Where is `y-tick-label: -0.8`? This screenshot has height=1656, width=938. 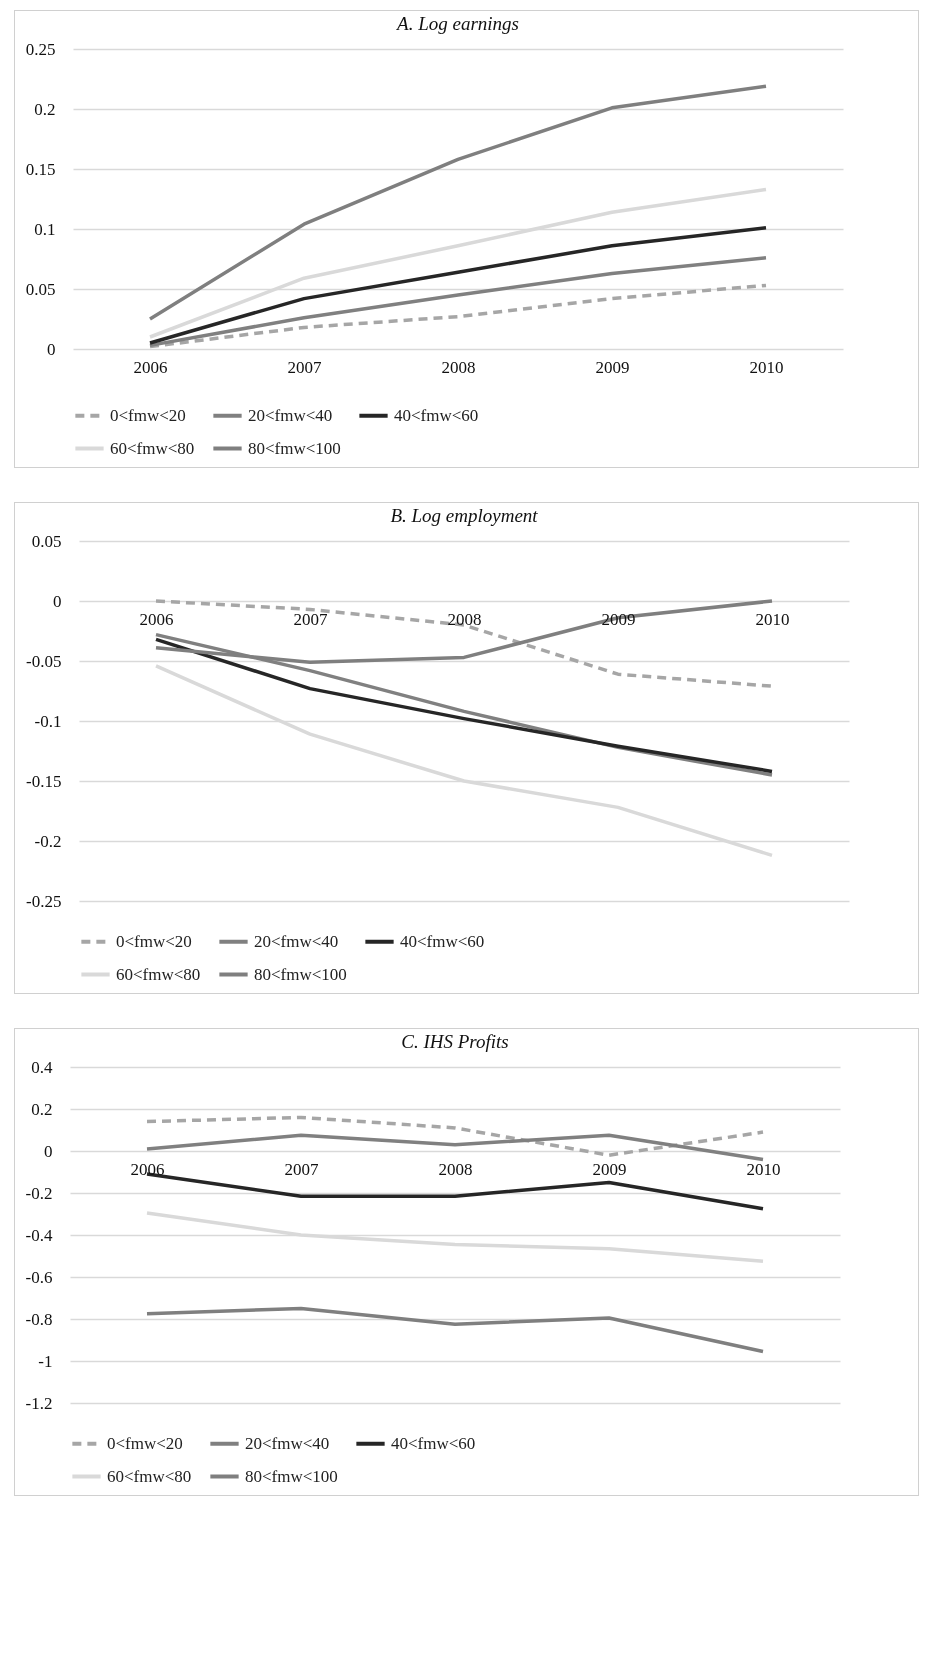
y-tick-label: -0.8 is located at coordinates (39, 1319).